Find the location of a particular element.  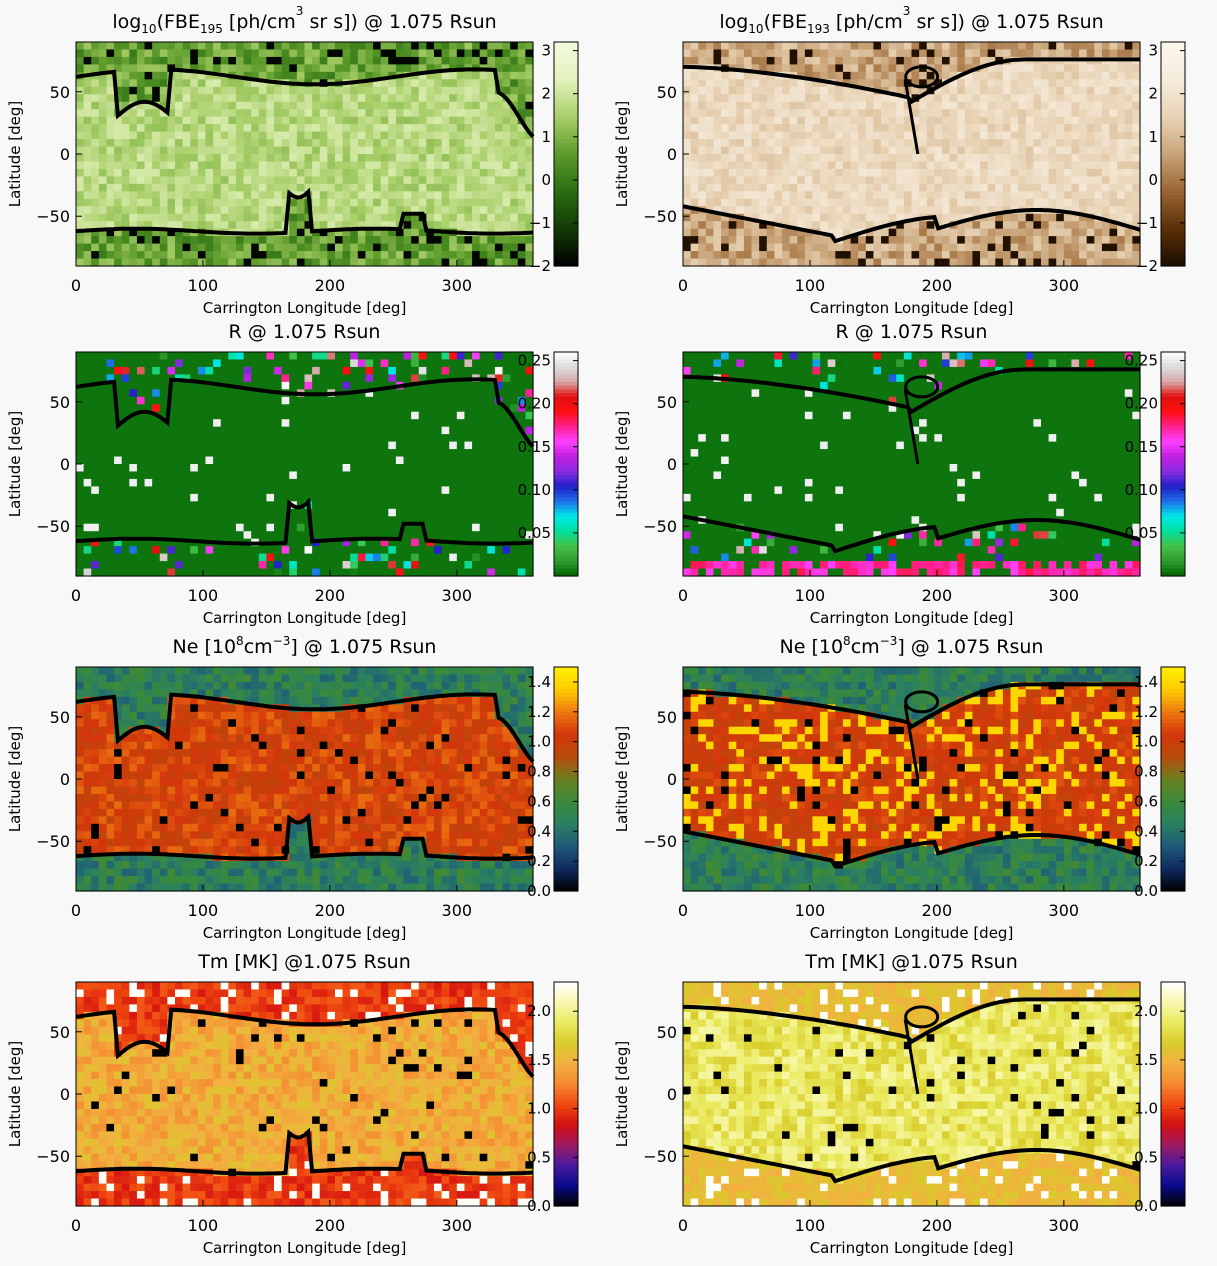

colorbar-tick-label: 2.0 is located at coordinates (1146, 1011).